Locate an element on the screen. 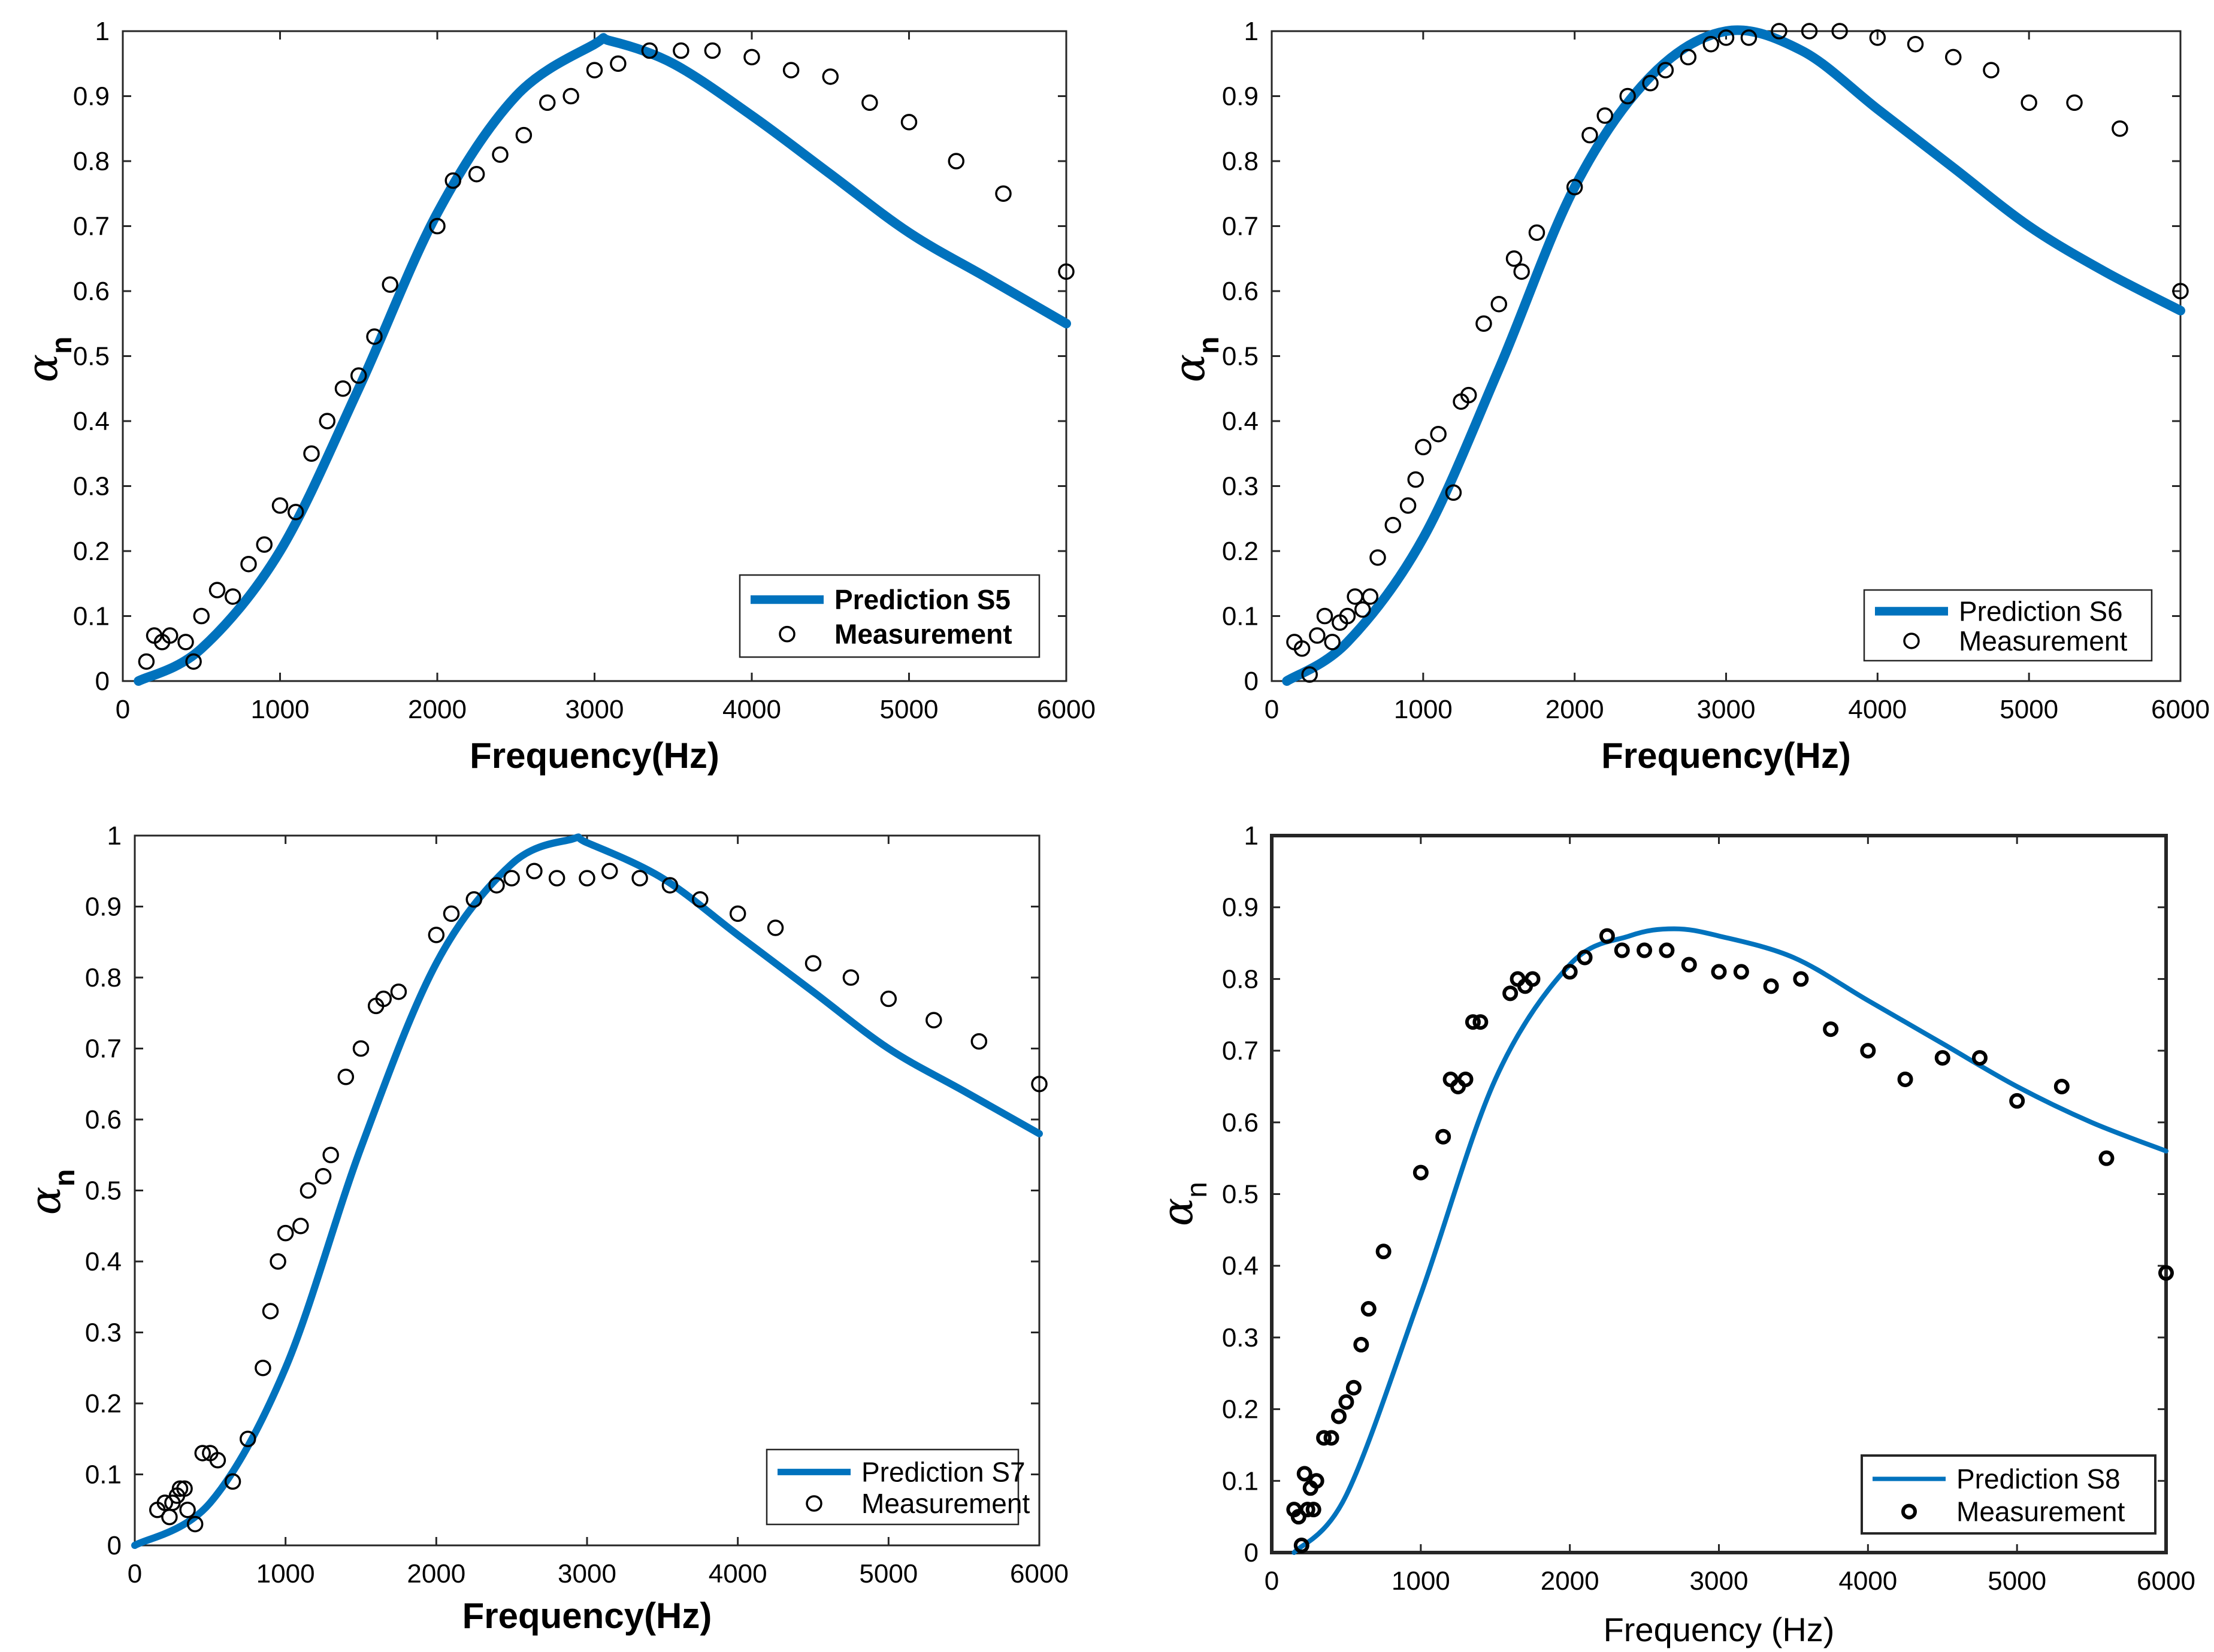 This screenshot has height=1652, width=2214. legend-prediction-label: Prediction S8 is located at coordinates (2038, 1478).